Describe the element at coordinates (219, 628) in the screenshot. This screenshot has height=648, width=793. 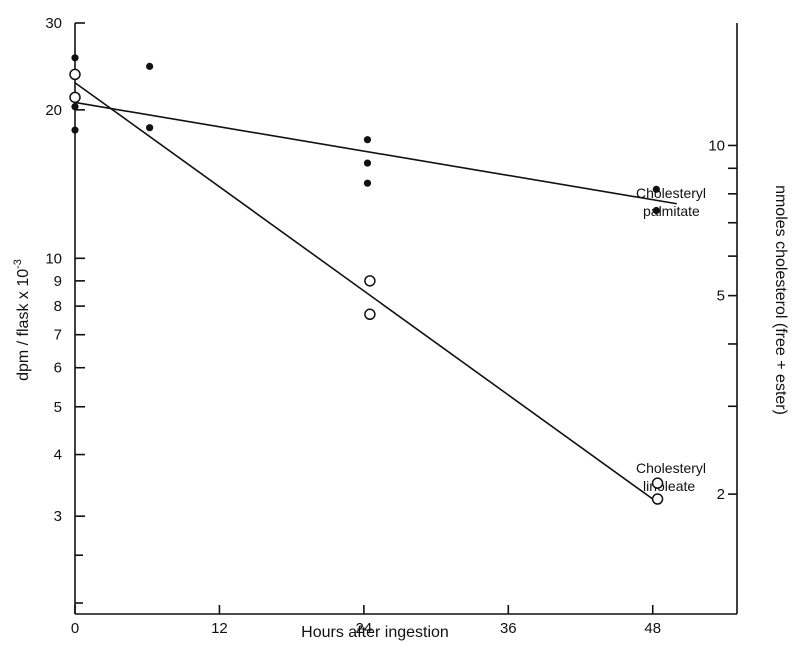
I see `x-tick-label: 12` at that location.